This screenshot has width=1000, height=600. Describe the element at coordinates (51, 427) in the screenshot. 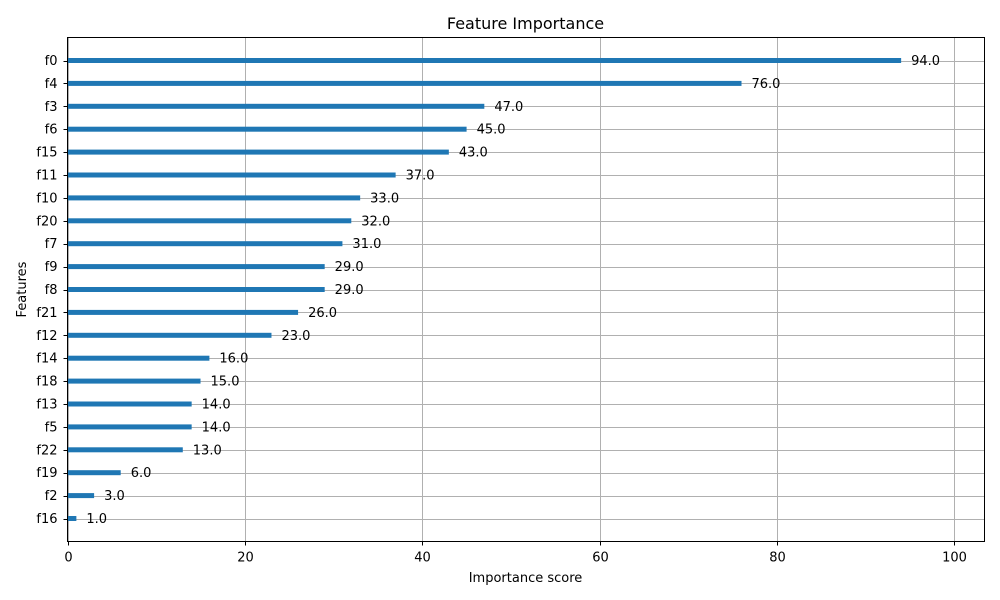

I see `y-tick-label: f5` at that location.